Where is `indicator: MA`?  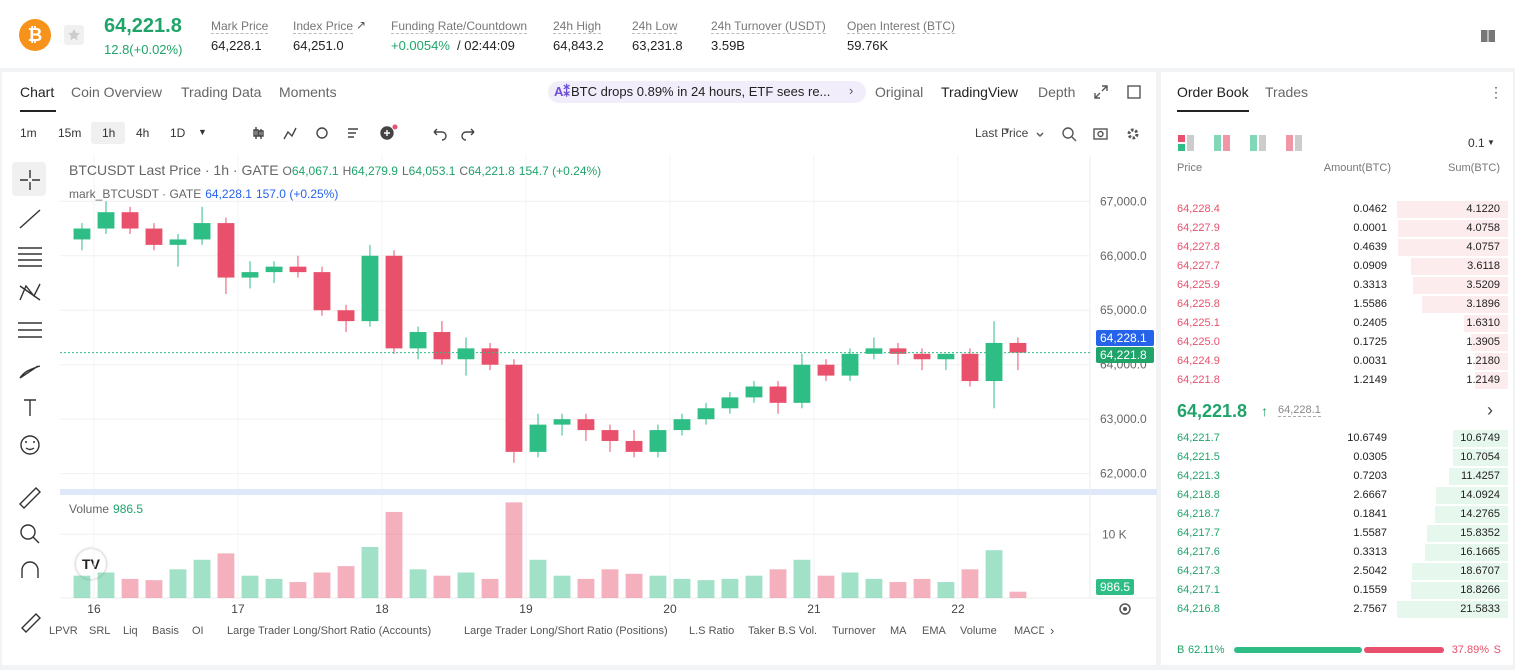 indicator: MA is located at coordinates (898, 631).